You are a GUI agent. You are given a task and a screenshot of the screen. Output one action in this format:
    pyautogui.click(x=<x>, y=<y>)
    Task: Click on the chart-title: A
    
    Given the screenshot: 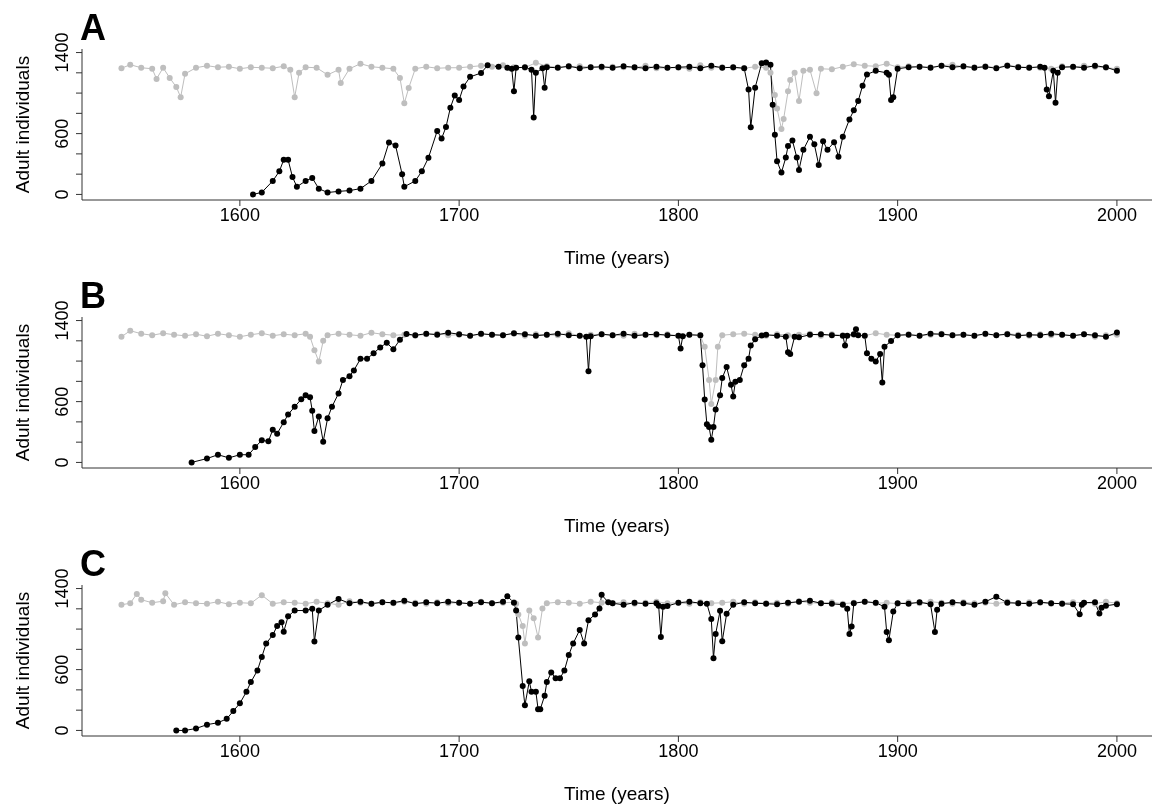 What is the action you would take?
    pyautogui.click(x=93, y=27)
    